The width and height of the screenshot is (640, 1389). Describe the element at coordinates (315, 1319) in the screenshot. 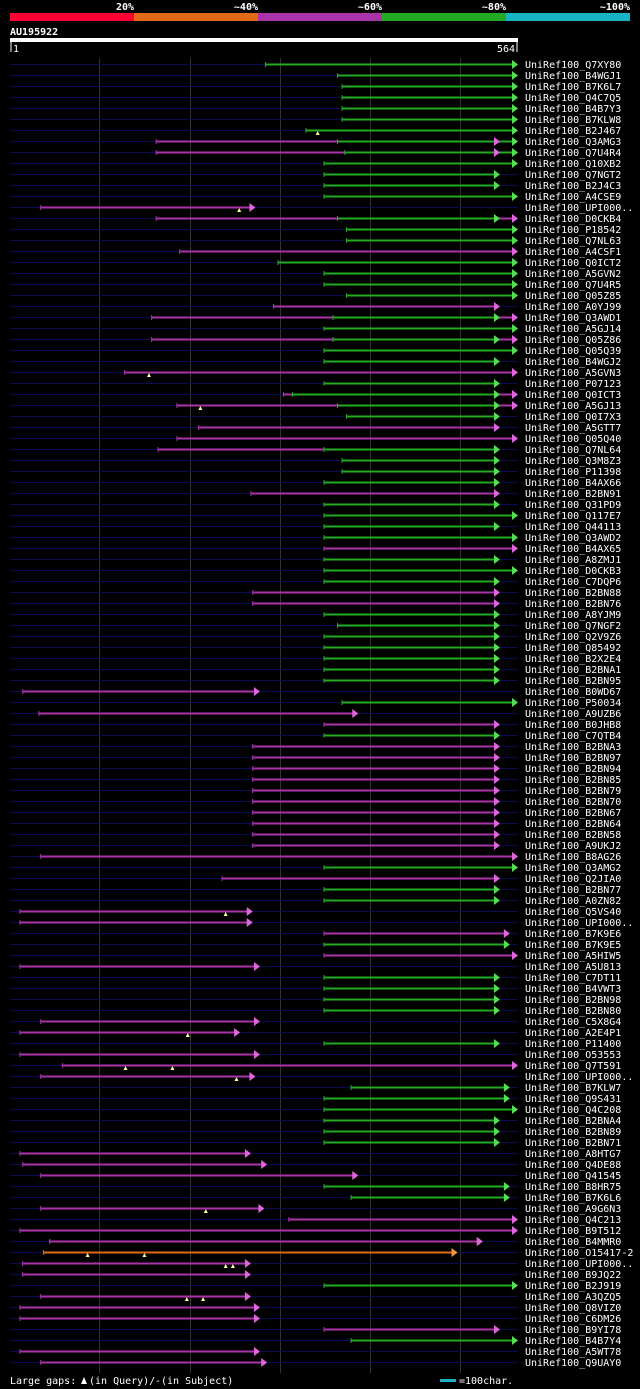

I see `hit-row: UniRef100_C6DM26` at that location.